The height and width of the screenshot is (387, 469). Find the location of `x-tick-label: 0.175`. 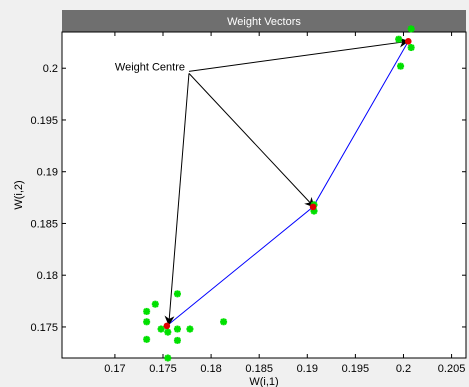

x-tick-label: 0.175 is located at coordinates (163, 369).